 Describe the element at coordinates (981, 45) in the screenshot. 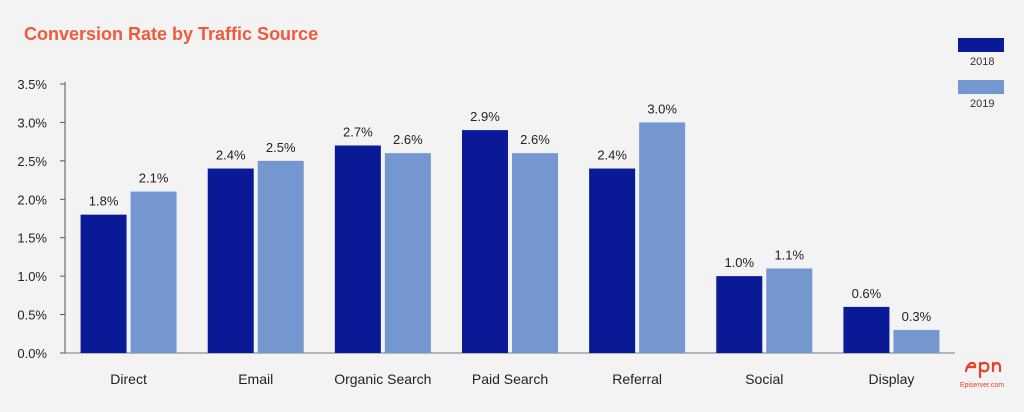

I see `legend-swatch-2018` at that location.